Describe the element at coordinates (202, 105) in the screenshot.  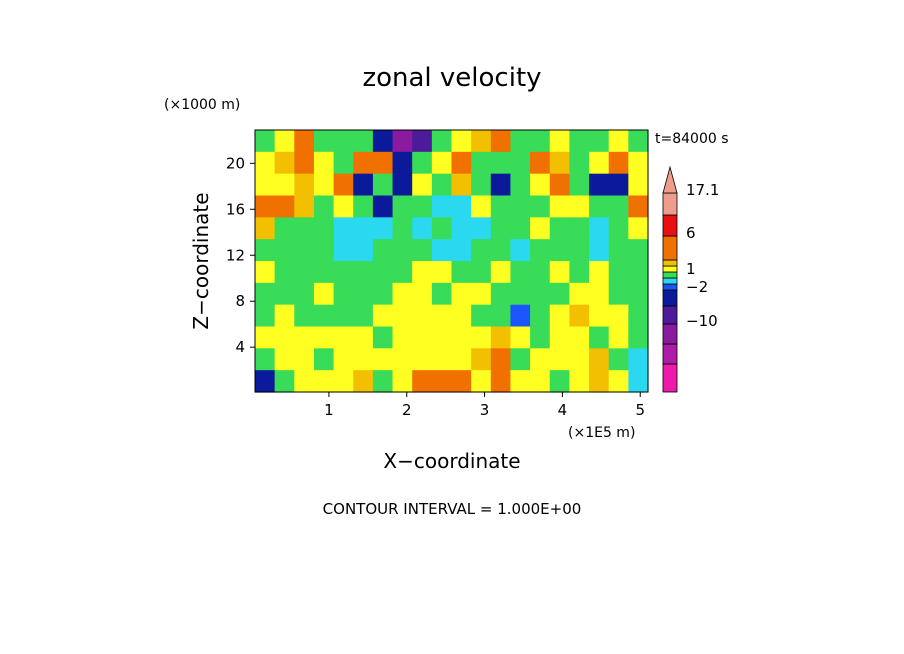
I see `y-scale-note: (×1000 m)` at that location.